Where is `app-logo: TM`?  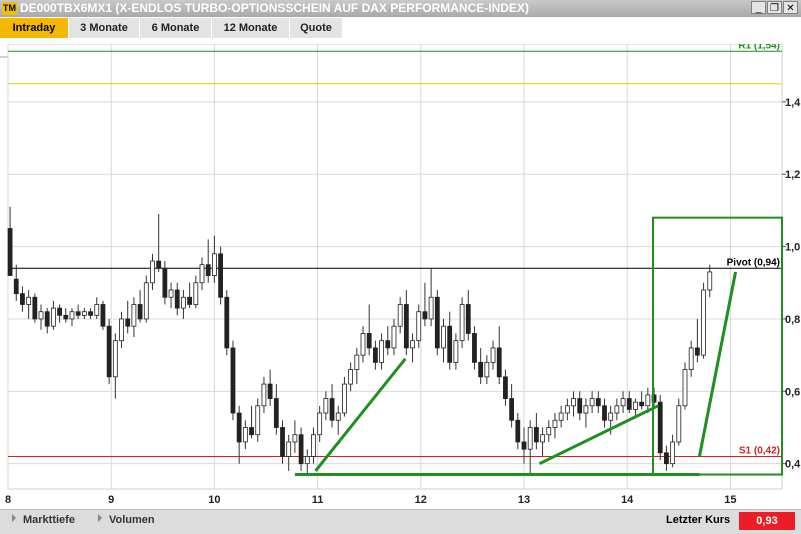 app-logo: TM is located at coordinates (9, 8).